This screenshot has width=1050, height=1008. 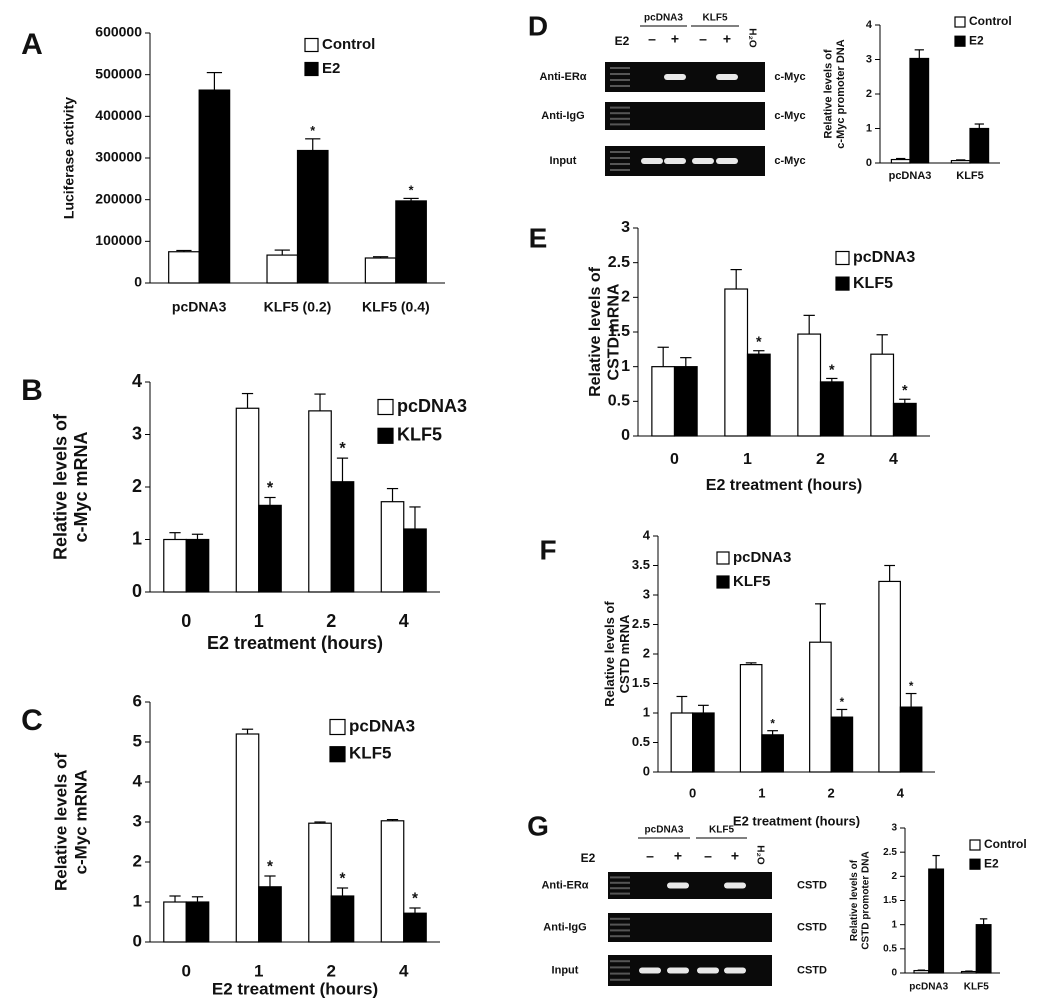 I want to click on x-tick-label: 1, so click(x=761, y=792).